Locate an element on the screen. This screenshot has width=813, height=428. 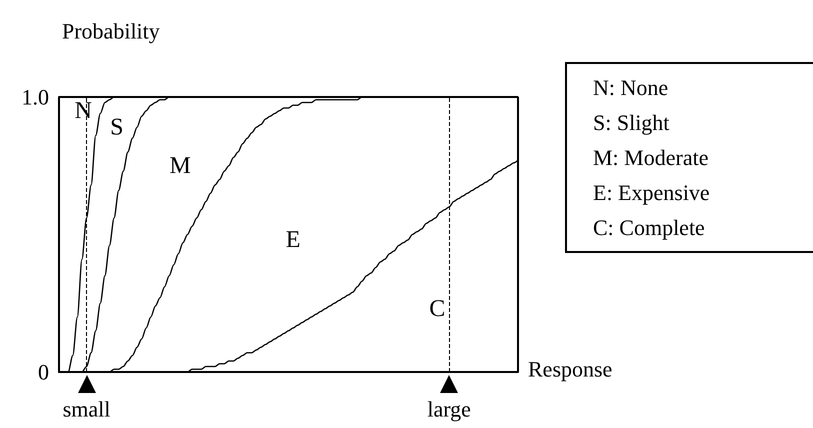
text: N: None is located at coordinates (631, 88).